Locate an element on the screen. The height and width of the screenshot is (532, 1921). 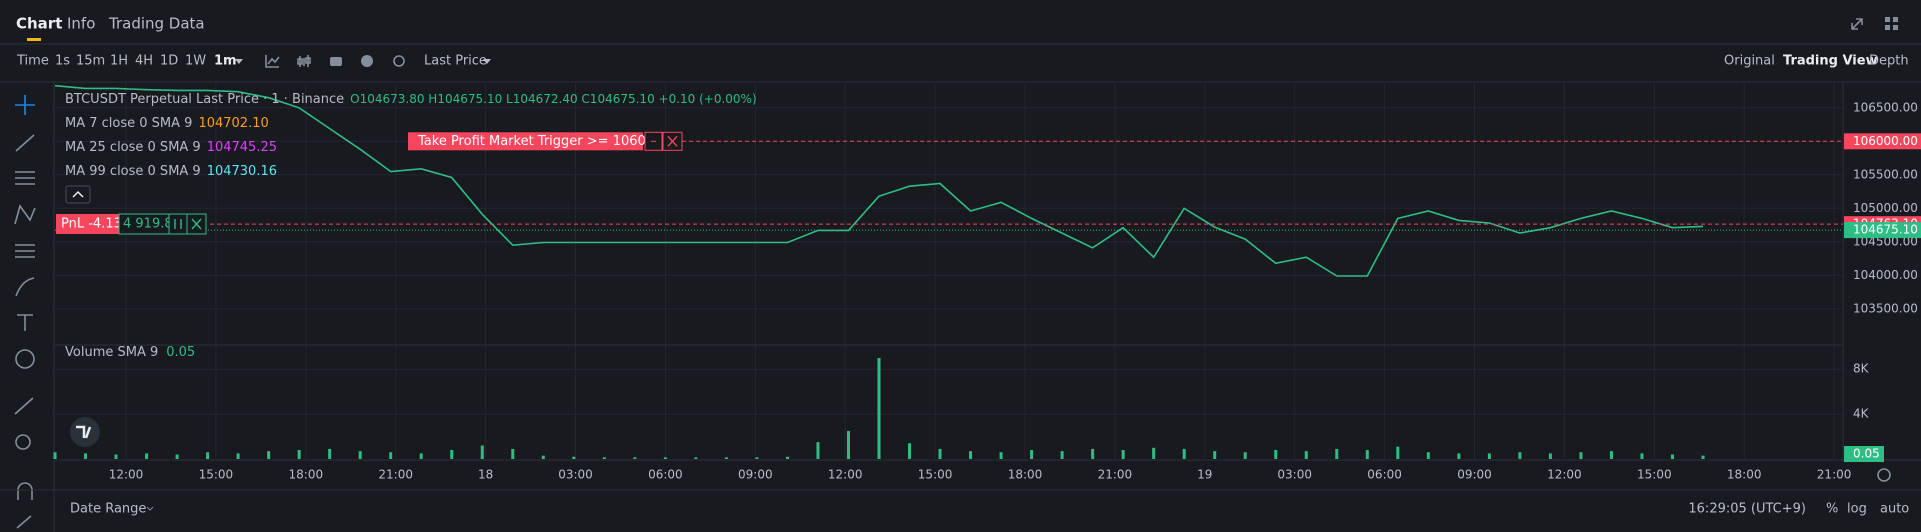
text-tool is located at coordinates (25, 322).